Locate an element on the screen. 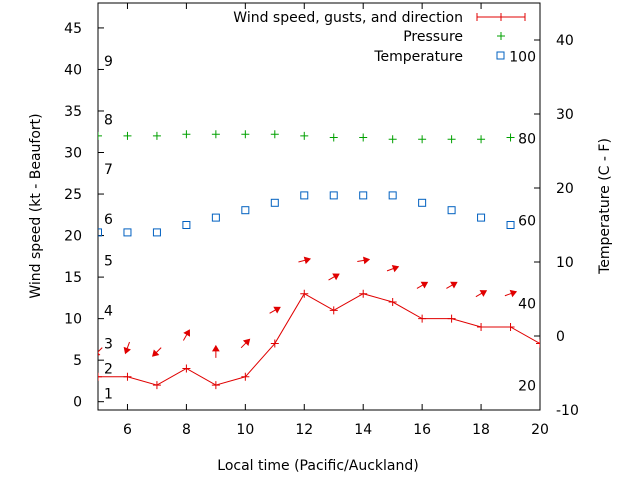 This screenshot has height=480, width=640. y-left-tick-label: 10 is located at coordinates (73, 320).